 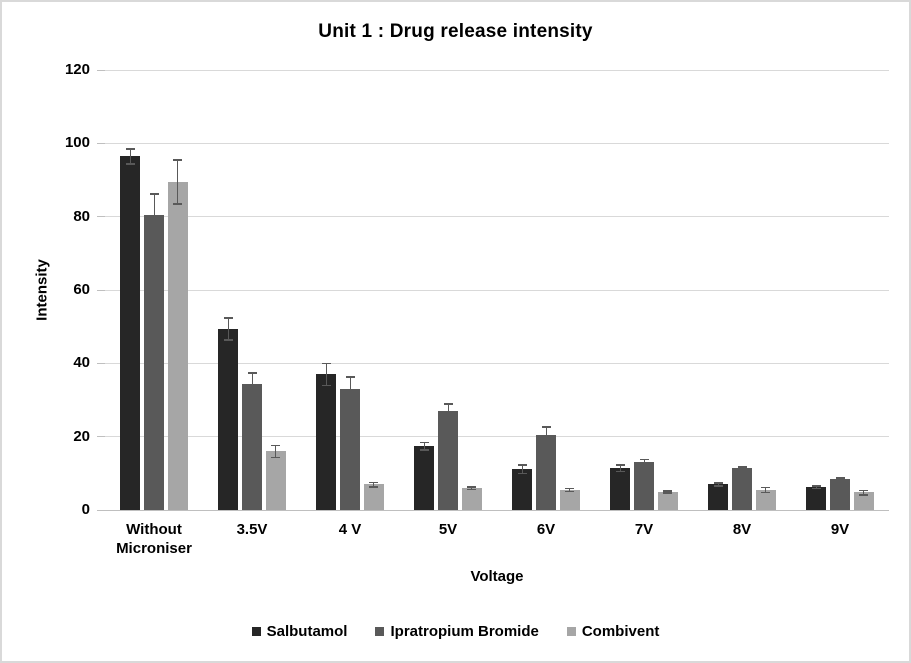 What do you see at coordinates (448, 529) in the screenshot?
I see `x-category-label: 5V` at bounding box center [448, 529].